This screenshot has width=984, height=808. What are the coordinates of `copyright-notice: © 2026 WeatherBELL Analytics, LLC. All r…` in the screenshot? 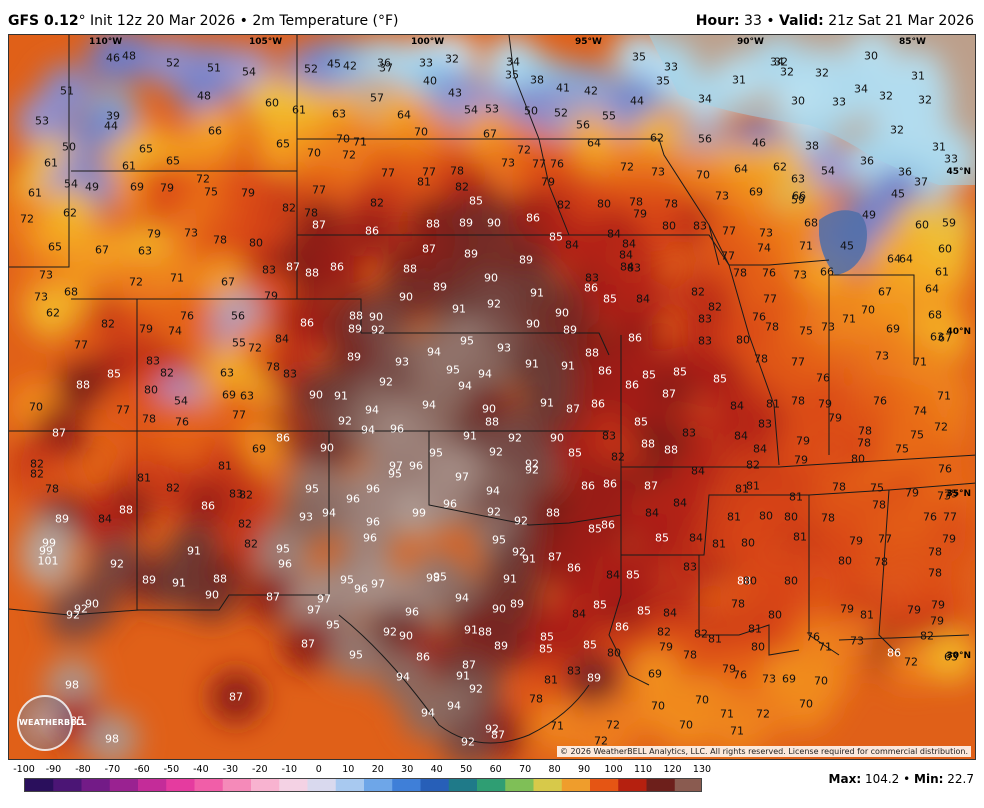 It's located at (764, 751).